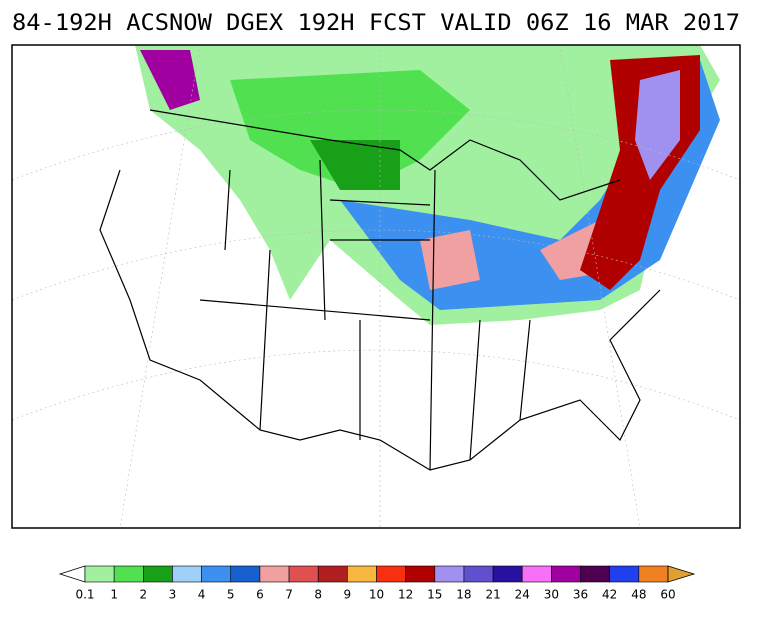 The image size is (766, 617). What do you see at coordinates (260, 595) in the screenshot?
I see `colorbar-label: 6` at bounding box center [260, 595].